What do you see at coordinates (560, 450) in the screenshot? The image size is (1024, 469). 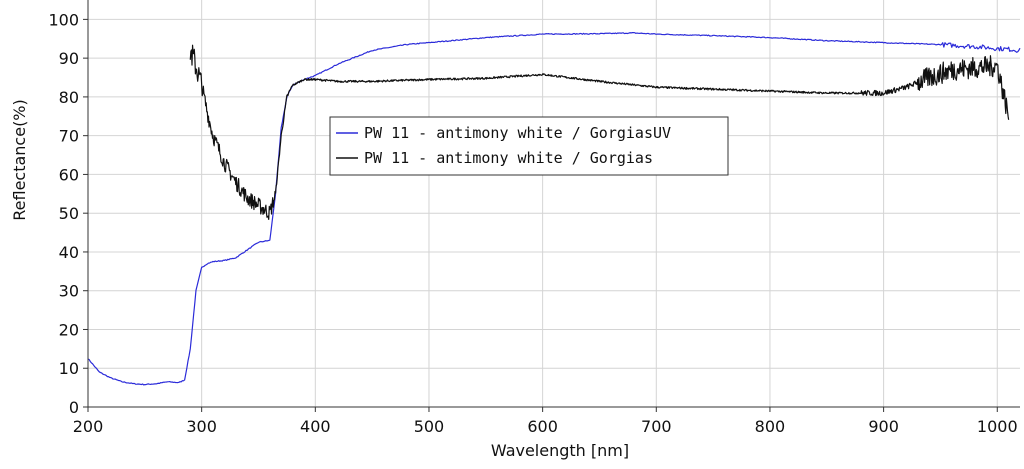 I see `x-axis-title: Wavelength [nm]` at bounding box center [560, 450].